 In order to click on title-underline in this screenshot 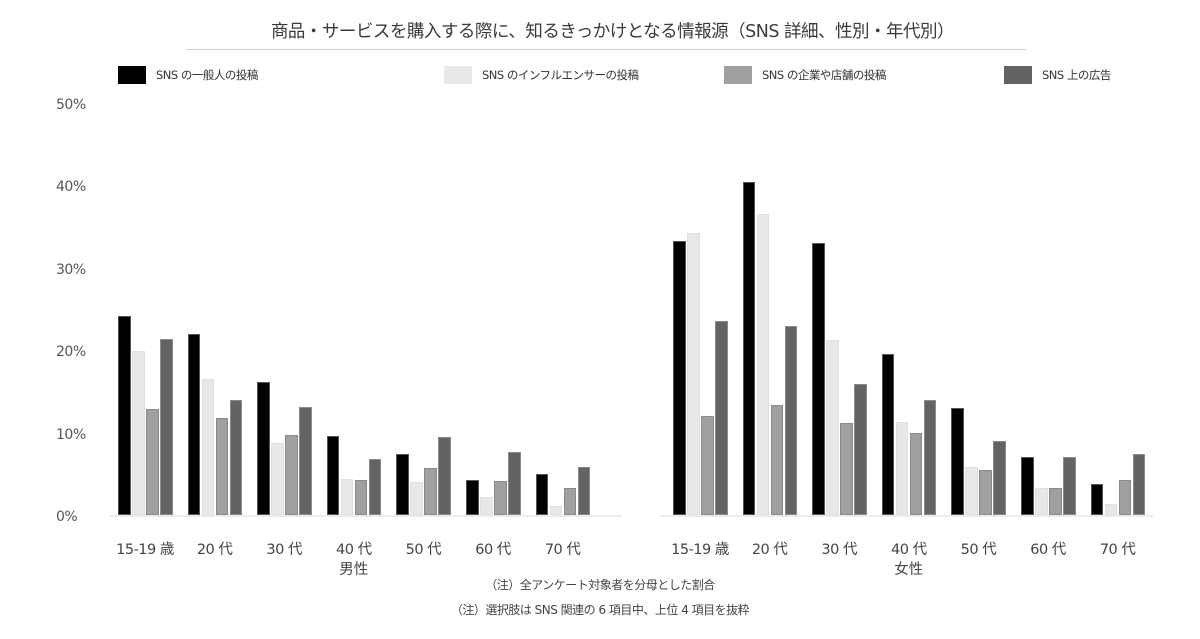, I will do `click(606, 49)`.